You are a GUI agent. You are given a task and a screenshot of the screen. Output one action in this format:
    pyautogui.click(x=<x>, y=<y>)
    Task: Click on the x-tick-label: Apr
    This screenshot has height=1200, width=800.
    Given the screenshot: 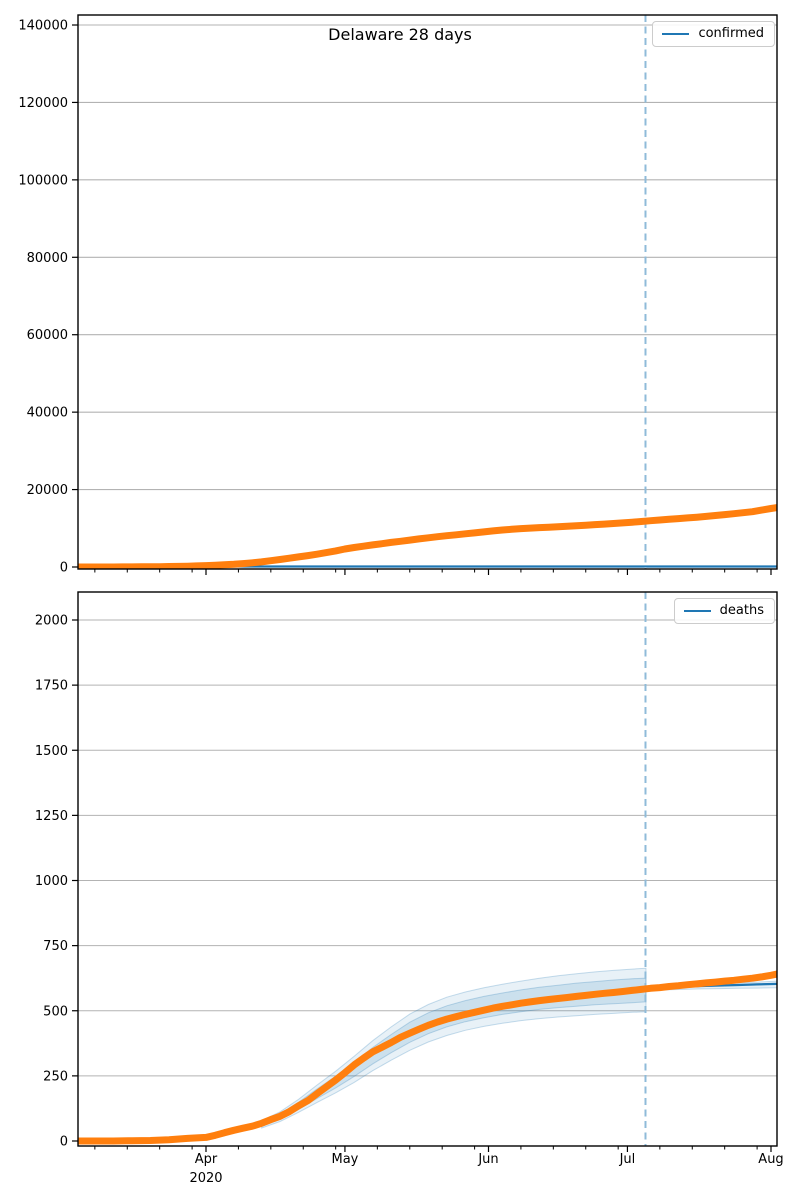 What is the action you would take?
    pyautogui.click(x=206, y=1159)
    